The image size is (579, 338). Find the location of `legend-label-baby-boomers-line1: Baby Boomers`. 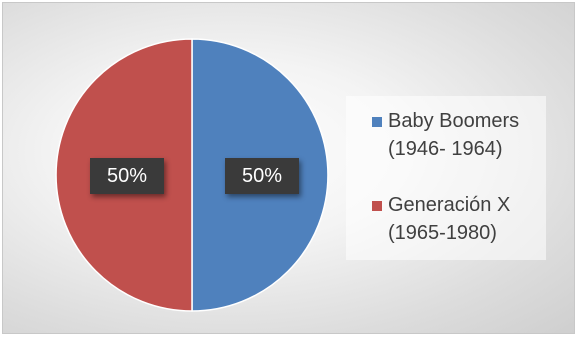

legend-label-baby-boomers-line1: Baby Boomers is located at coordinates (454, 121).